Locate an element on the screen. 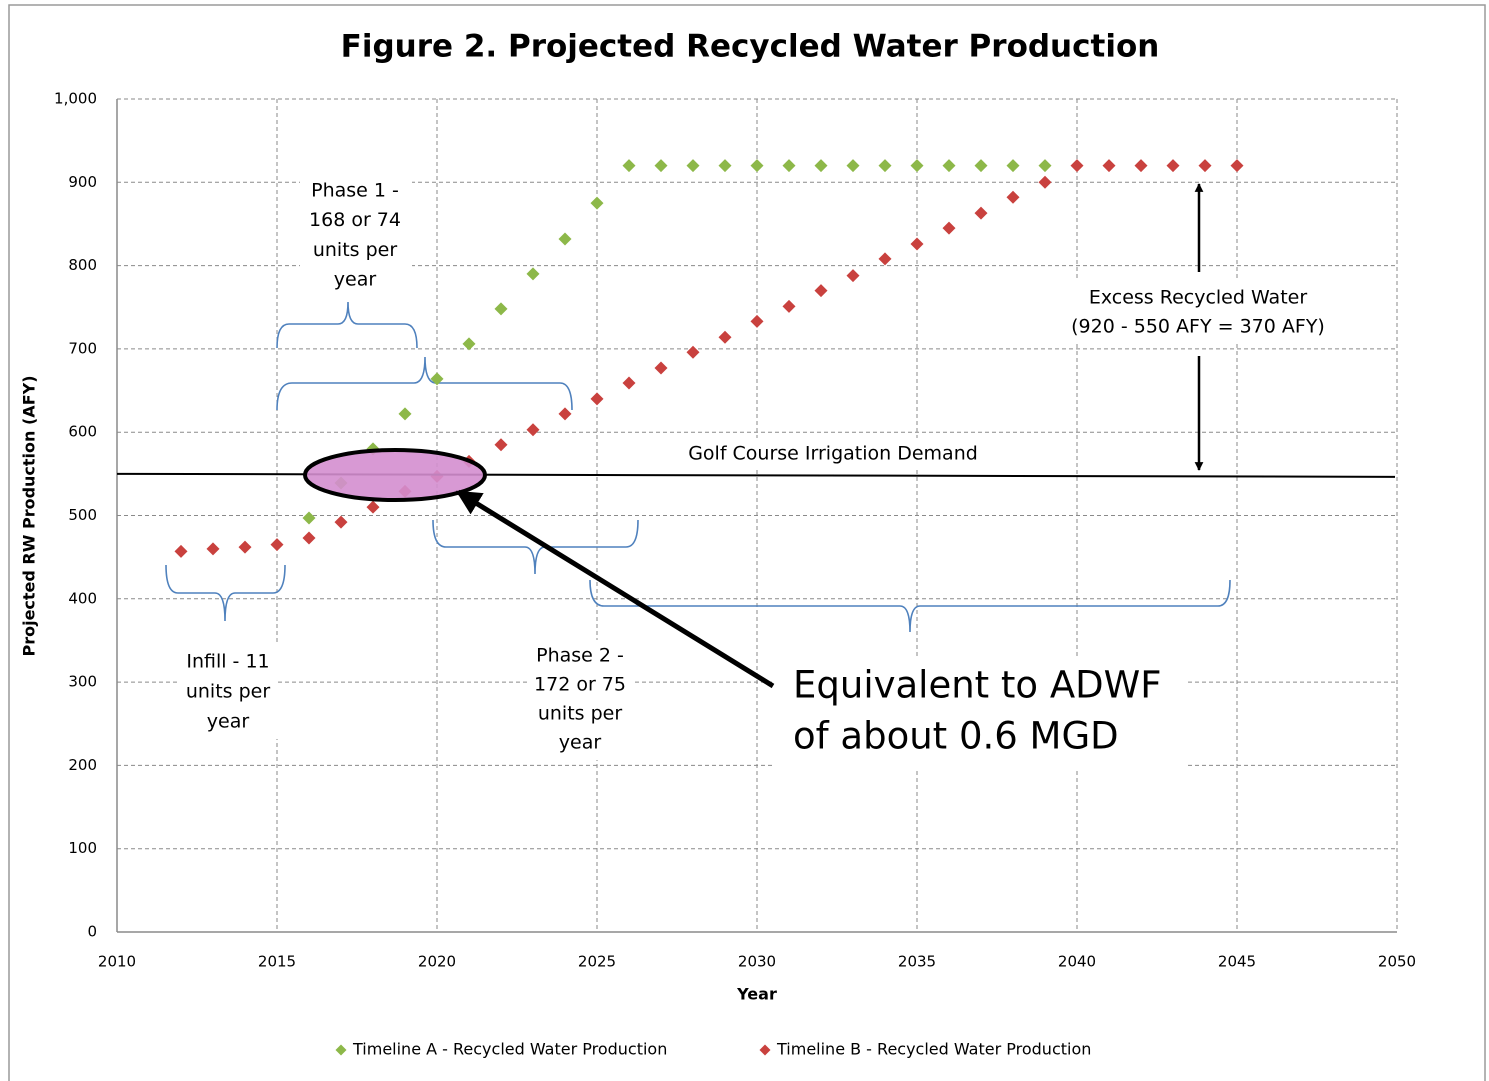 Image resolution: width=1489 pixels, height=1081 pixels. callout-arrow is located at coordinates (615, 589).